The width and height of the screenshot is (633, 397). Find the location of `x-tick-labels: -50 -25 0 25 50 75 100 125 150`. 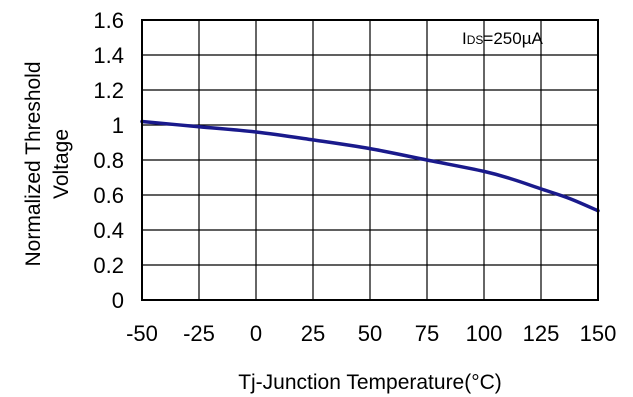

x-tick-labels: -50 -25 0 25 50 75 100 125 150 is located at coordinates (371, 333).